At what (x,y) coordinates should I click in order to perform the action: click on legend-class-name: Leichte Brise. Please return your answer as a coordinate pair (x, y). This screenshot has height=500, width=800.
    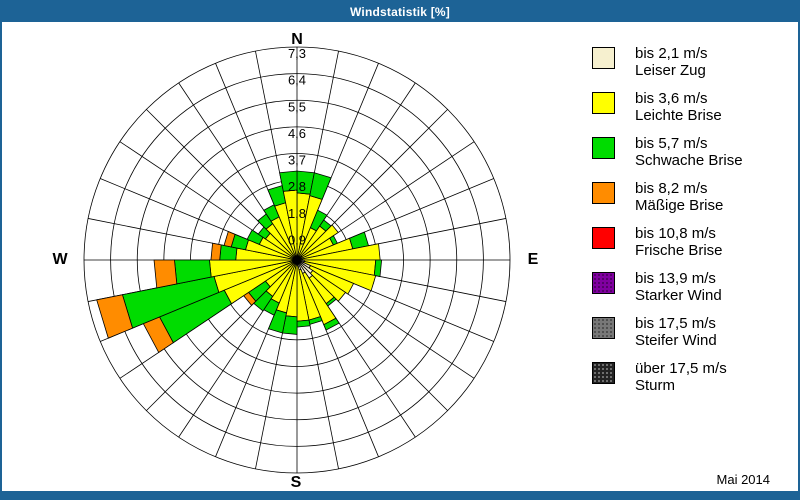
    Looking at the image, I should click on (678, 115).